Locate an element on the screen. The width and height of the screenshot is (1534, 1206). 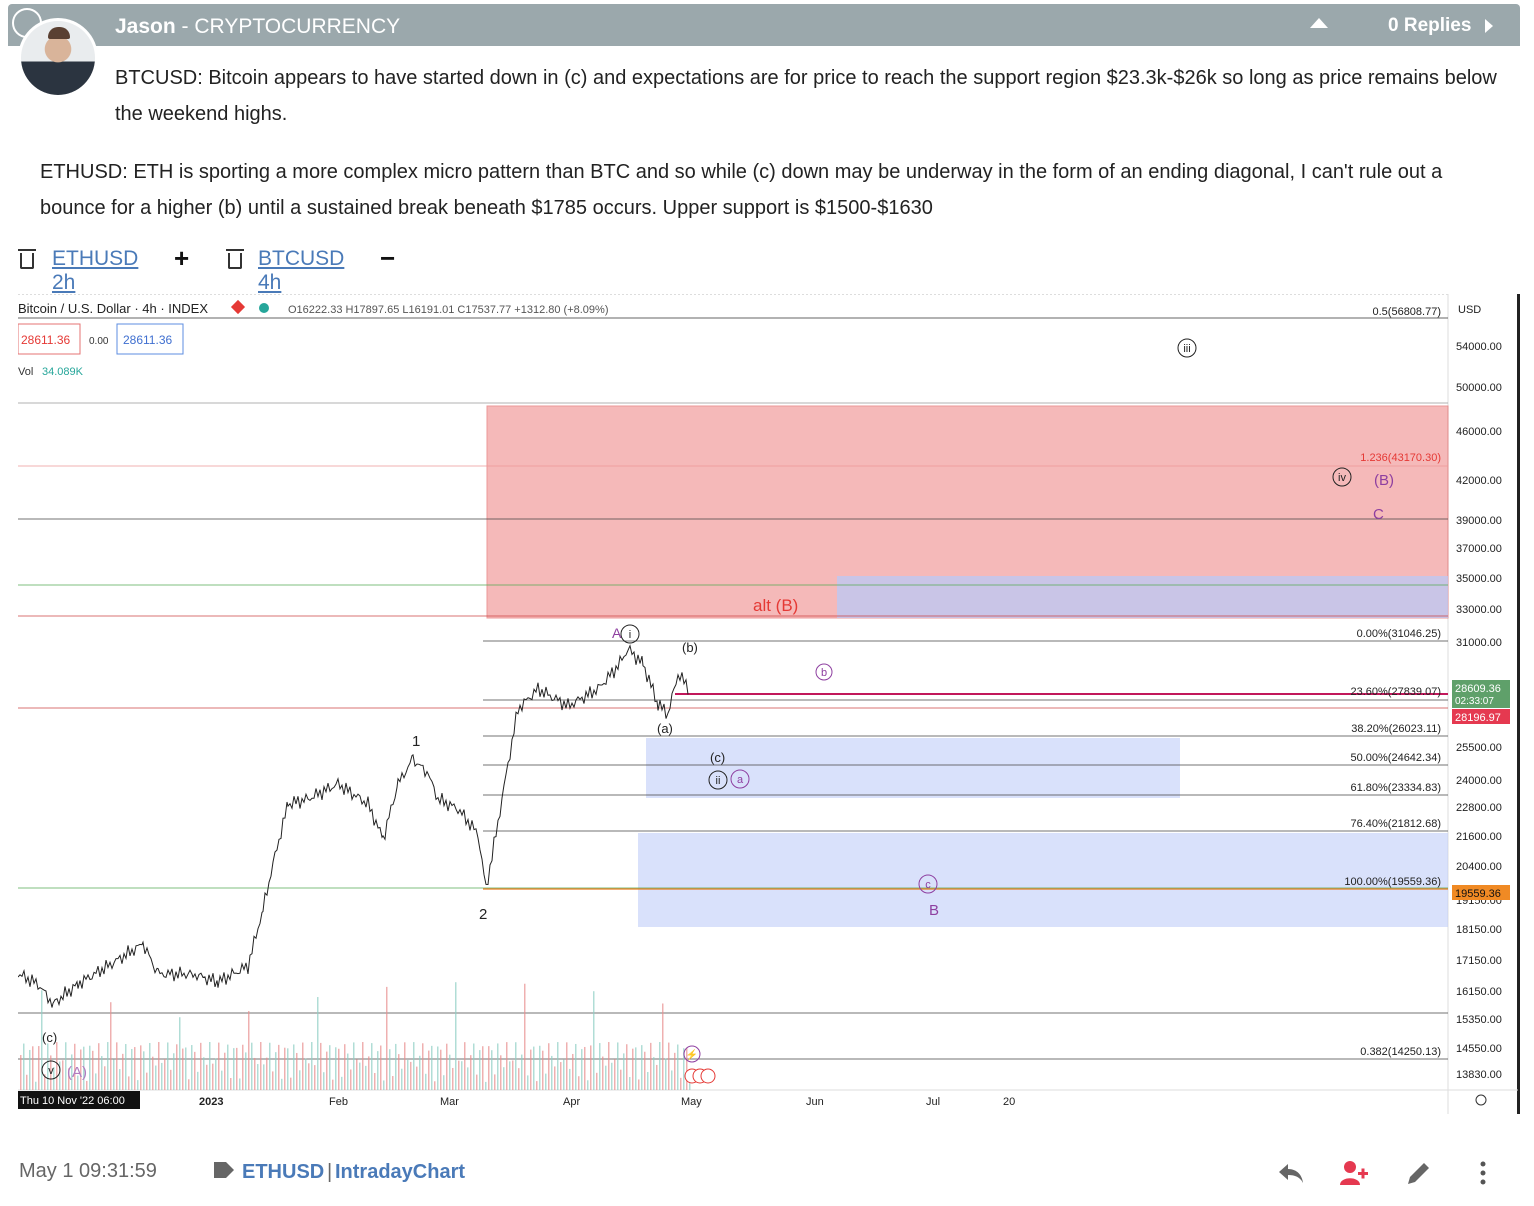
tag-intradaychart: IntradayChart is located at coordinates (400, 1172).